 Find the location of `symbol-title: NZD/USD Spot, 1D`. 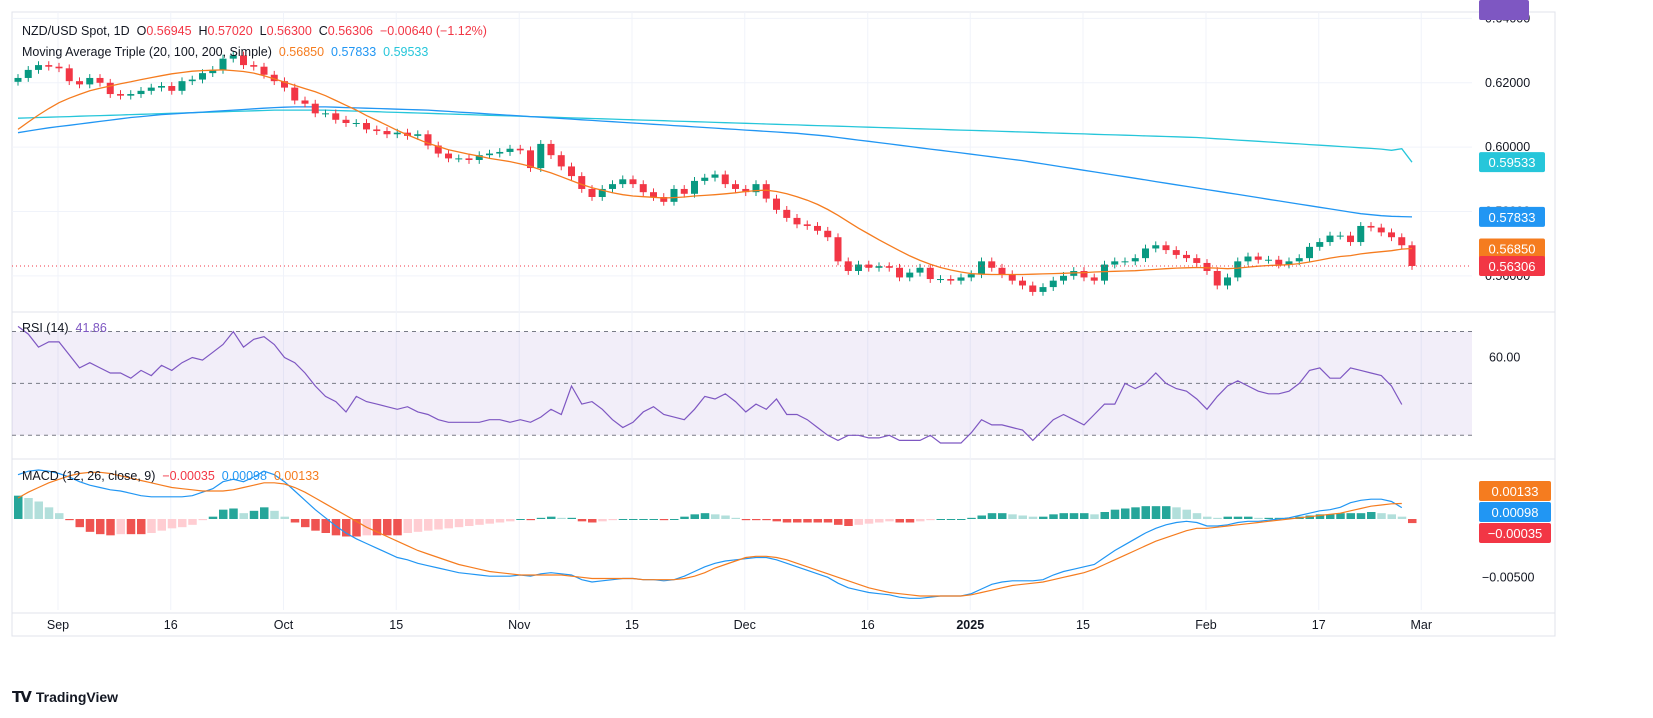

symbol-title: NZD/USD Spot, 1D is located at coordinates (76, 31).